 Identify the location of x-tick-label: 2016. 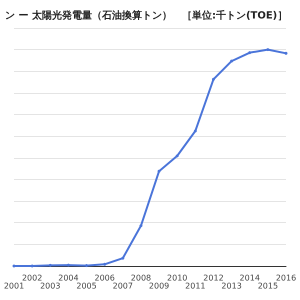
(286, 278).